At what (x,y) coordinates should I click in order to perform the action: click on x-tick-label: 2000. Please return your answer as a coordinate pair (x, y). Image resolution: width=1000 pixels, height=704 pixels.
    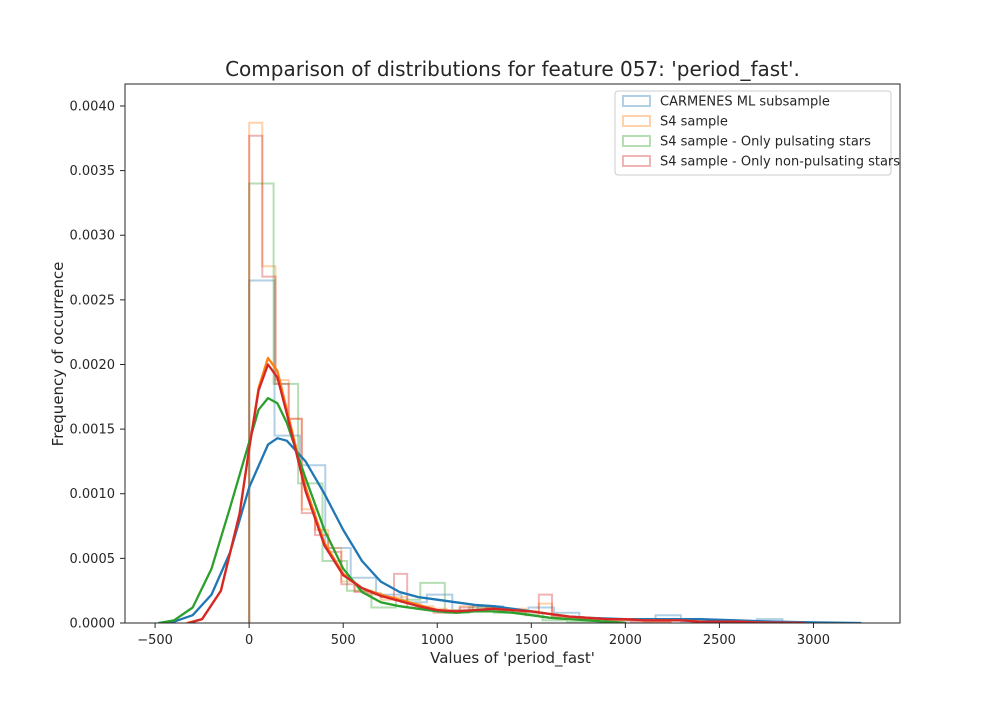
    Looking at the image, I should click on (625, 640).